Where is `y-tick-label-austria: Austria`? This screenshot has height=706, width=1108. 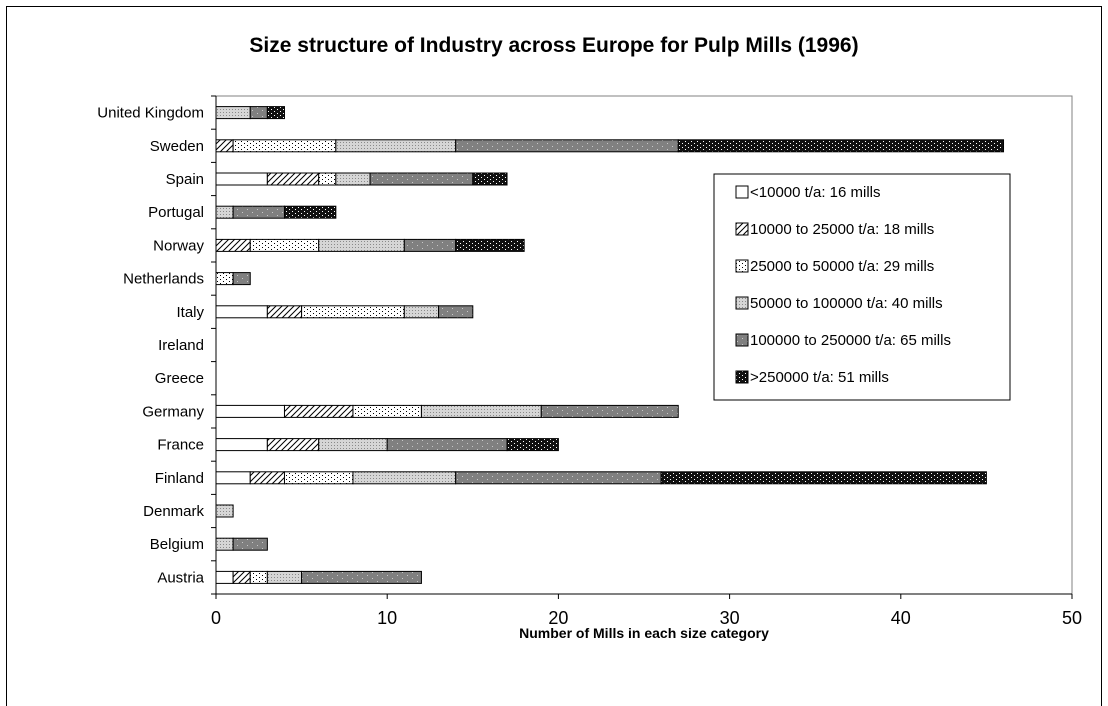
y-tick-label-austria: Austria is located at coordinates (180, 577).